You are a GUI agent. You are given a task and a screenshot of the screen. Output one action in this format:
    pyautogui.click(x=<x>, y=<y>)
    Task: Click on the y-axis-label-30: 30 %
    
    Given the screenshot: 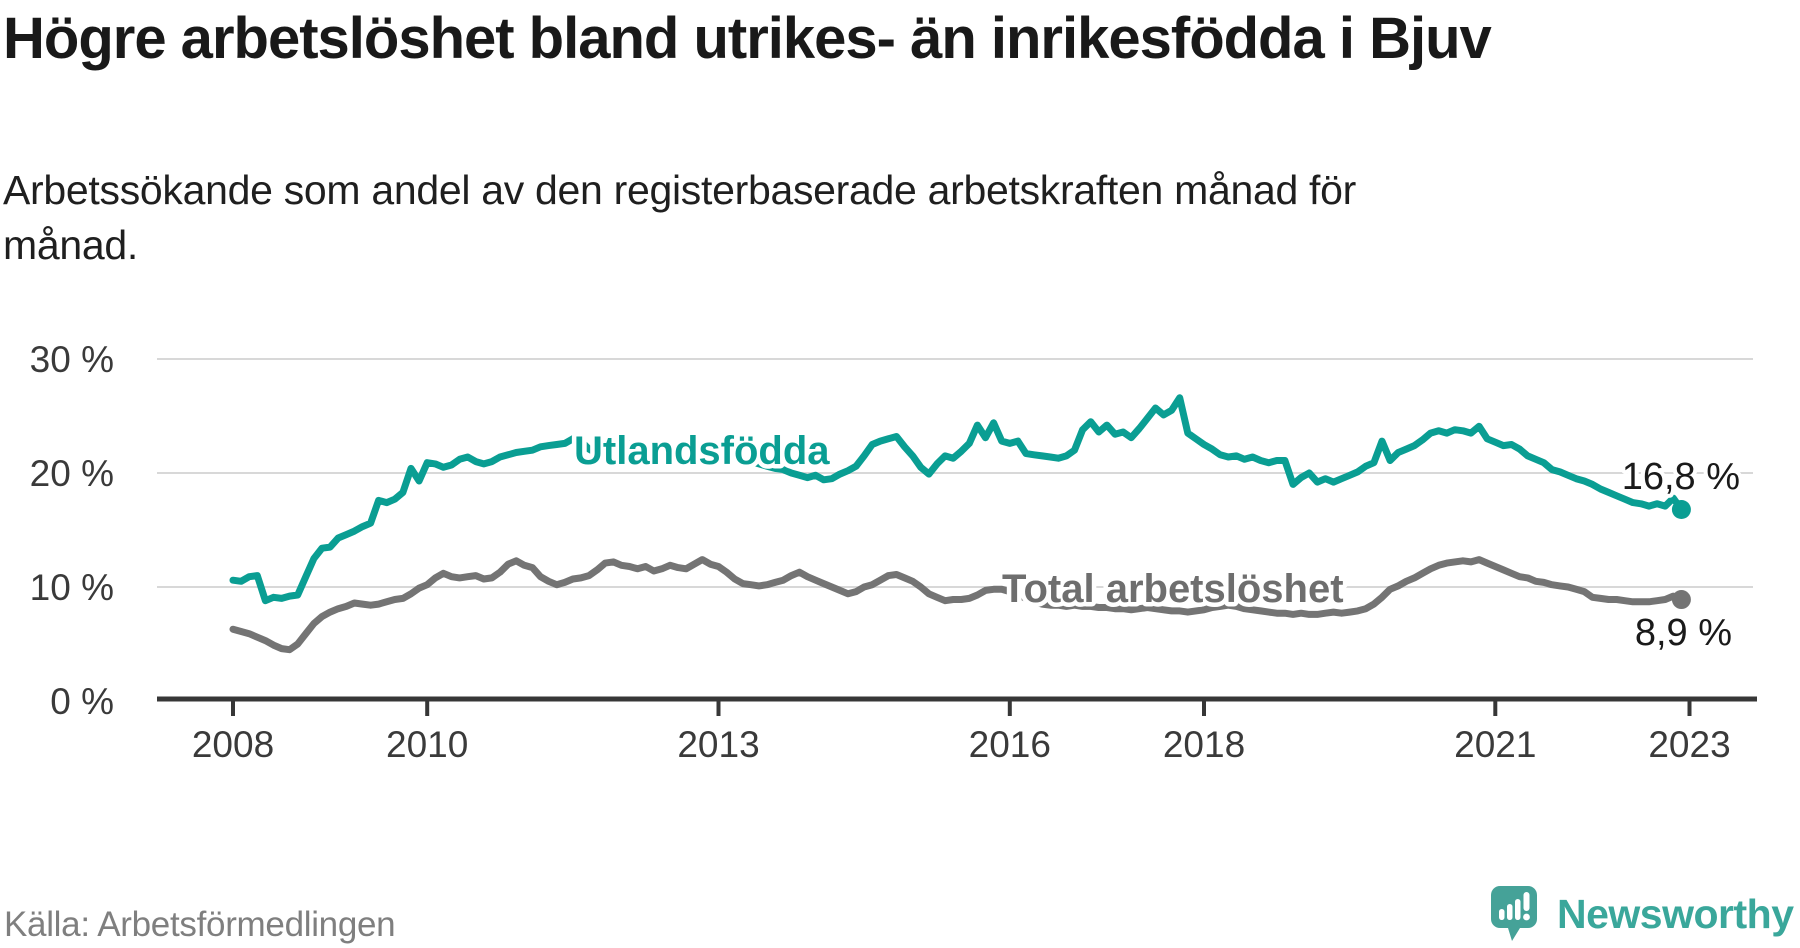 What is the action you would take?
    pyautogui.click(x=72, y=359)
    